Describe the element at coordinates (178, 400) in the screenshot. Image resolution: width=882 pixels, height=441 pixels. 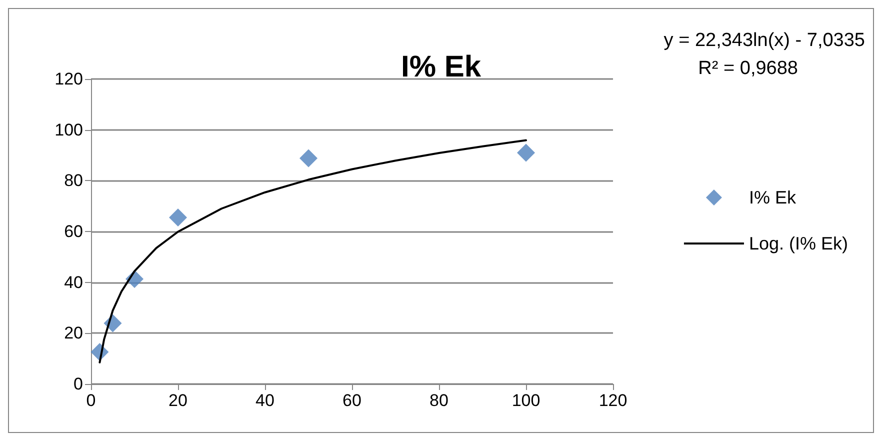
I see `x-tick-label: 20` at that location.